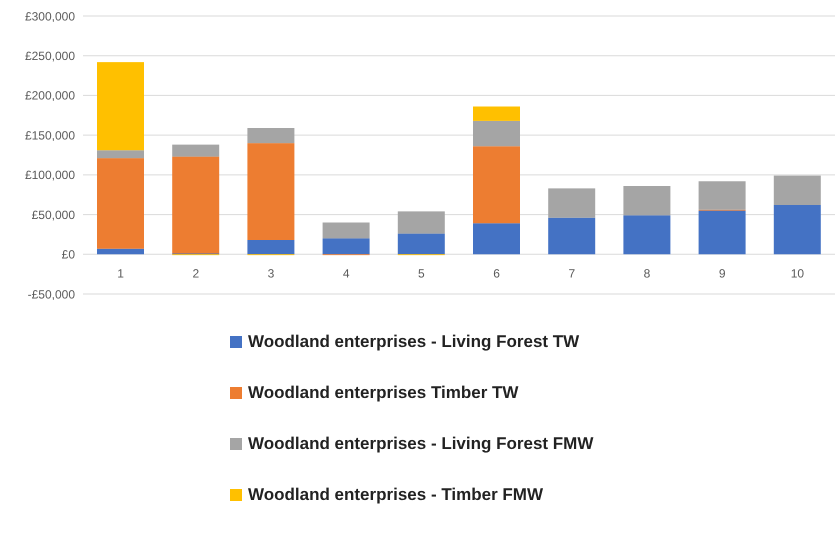 The height and width of the screenshot is (541, 835). I want to click on y-tick-label: £250,000, so click(50, 55).